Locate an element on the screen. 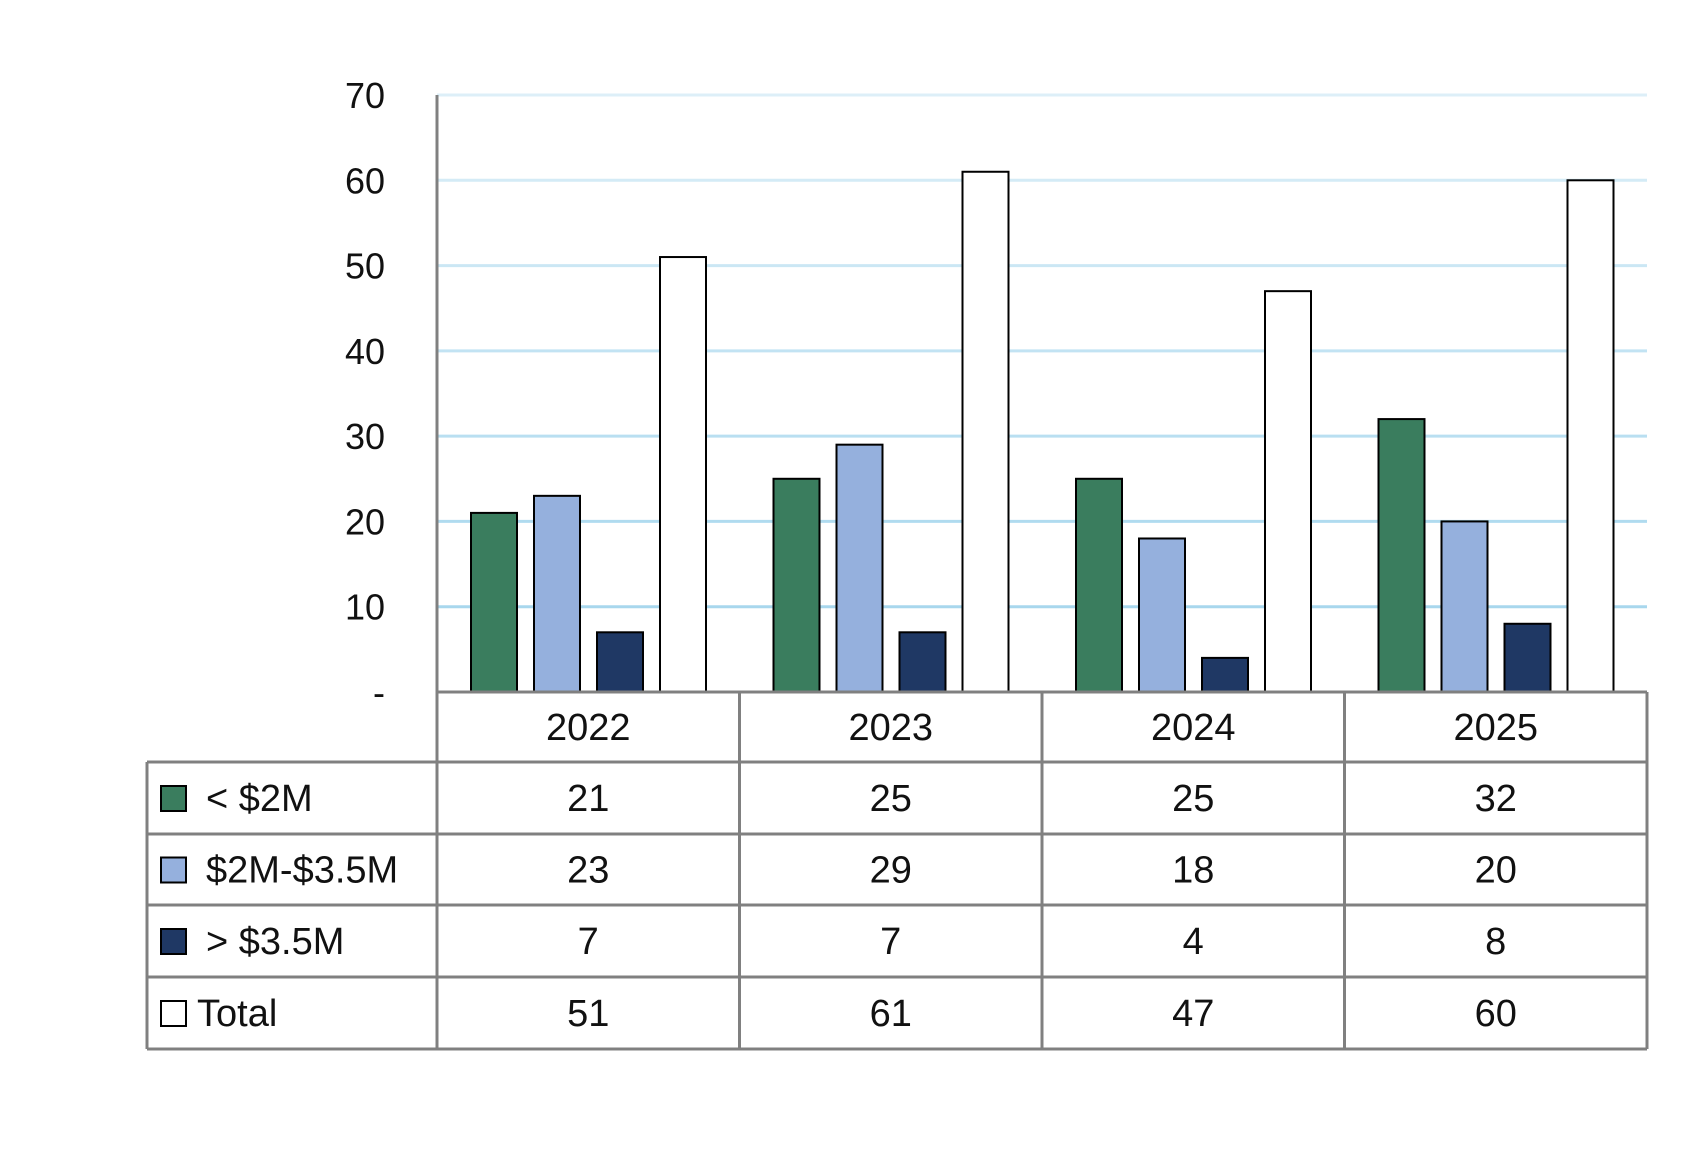  legend-label: $2M-$3.5M is located at coordinates (302, 871).